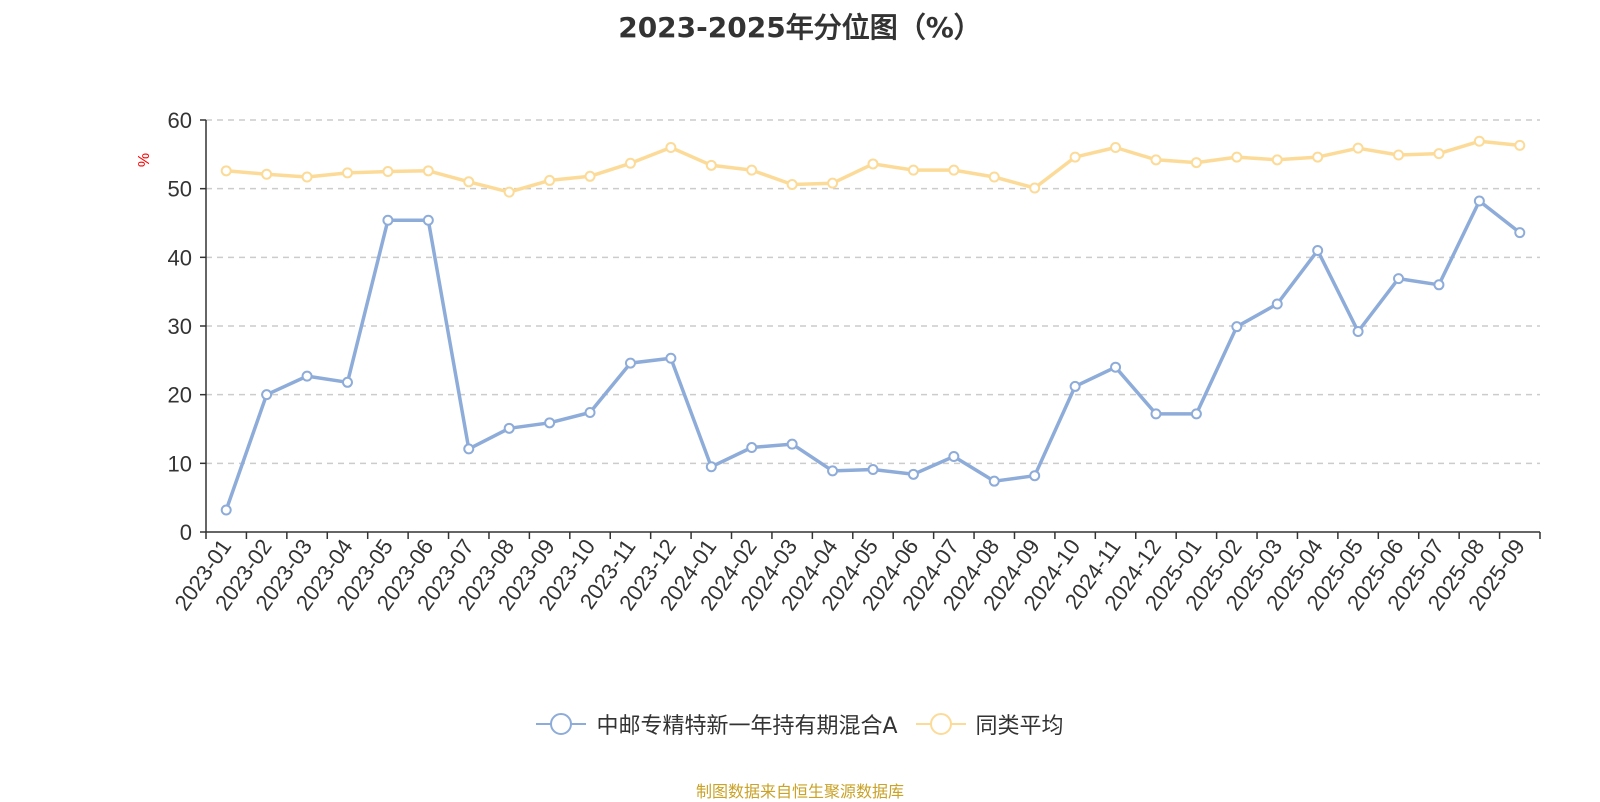 This screenshot has width=1600, height=802. What do you see at coordinates (180, 326) in the screenshot?
I see `y-tick-label: 30` at bounding box center [180, 326].